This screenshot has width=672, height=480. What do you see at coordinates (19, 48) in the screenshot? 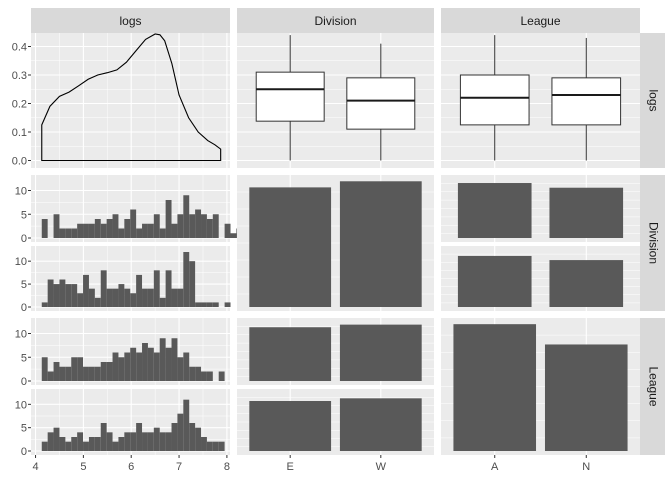
I see `y-tick-label: 0.4` at bounding box center [19, 48].